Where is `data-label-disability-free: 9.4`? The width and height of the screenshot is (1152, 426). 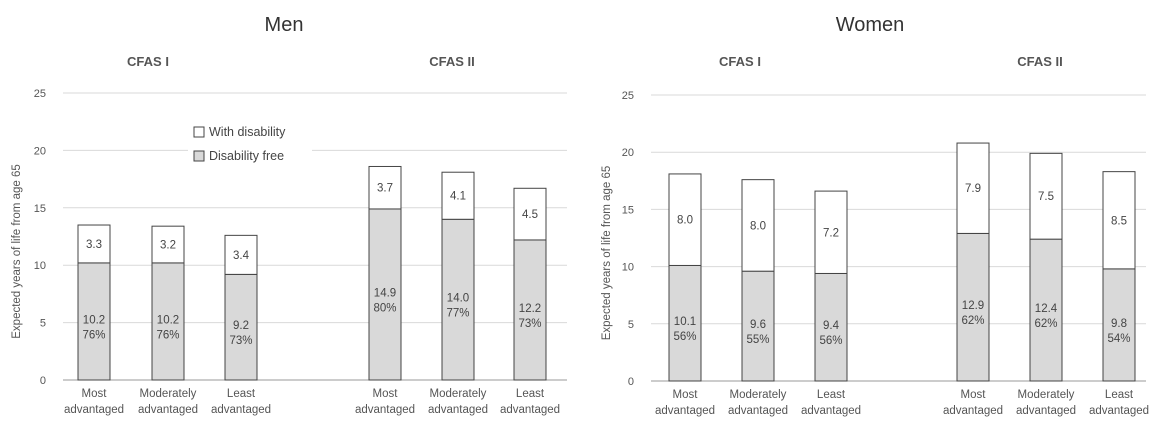
data-label-disability-free: 9.4 is located at coordinates (831, 326).